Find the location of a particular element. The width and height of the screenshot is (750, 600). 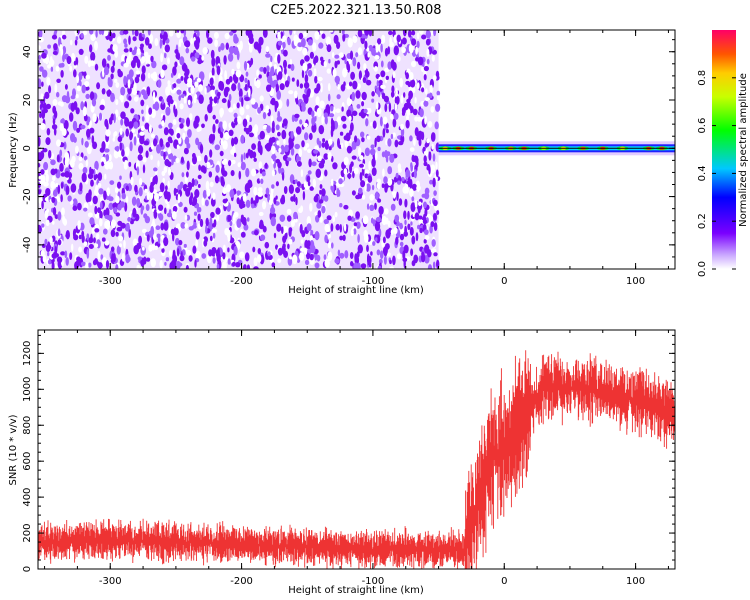

x-tick-label: 100 is located at coordinates (635, 581).